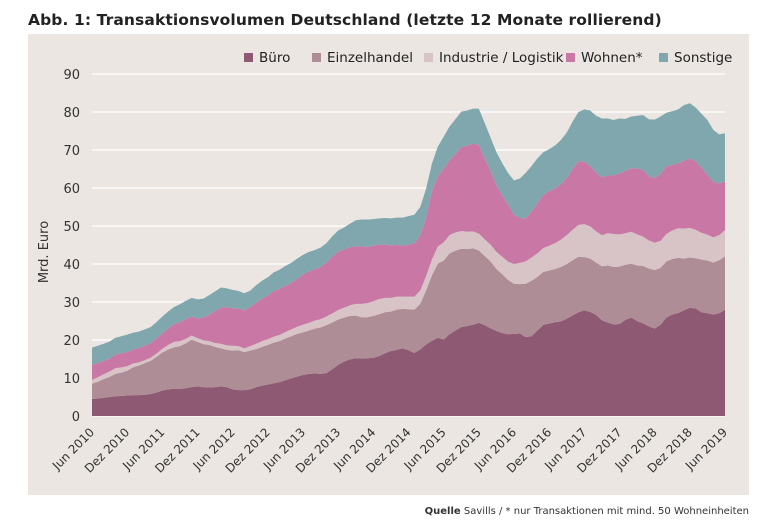 This screenshot has height=524, width=768. I want to click on y-tick-label: 90, so click(71, 75).